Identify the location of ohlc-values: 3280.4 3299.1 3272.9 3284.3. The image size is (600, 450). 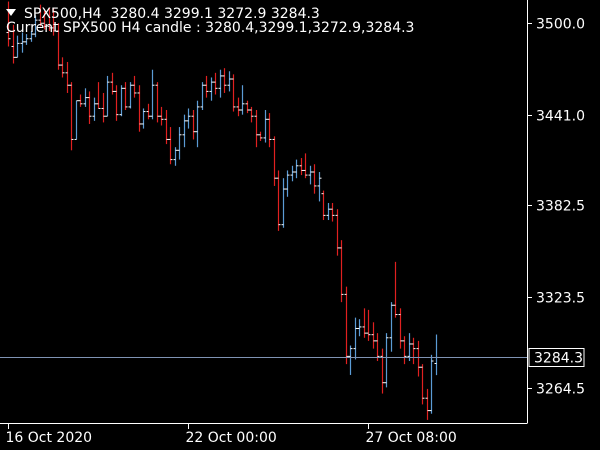
(215, 14).